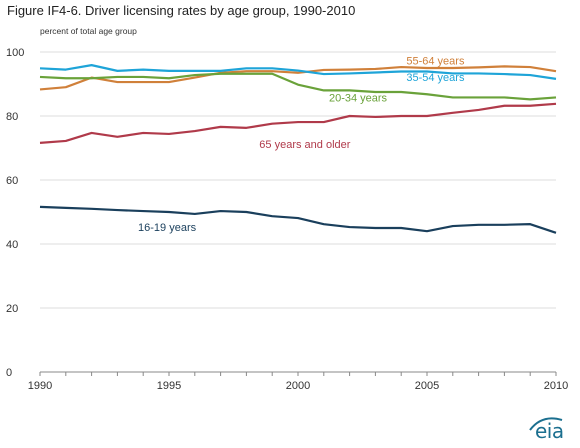  What do you see at coordinates (88, 31) in the screenshot?
I see `y-axis-unit-label: percent of total age group` at bounding box center [88, 31].